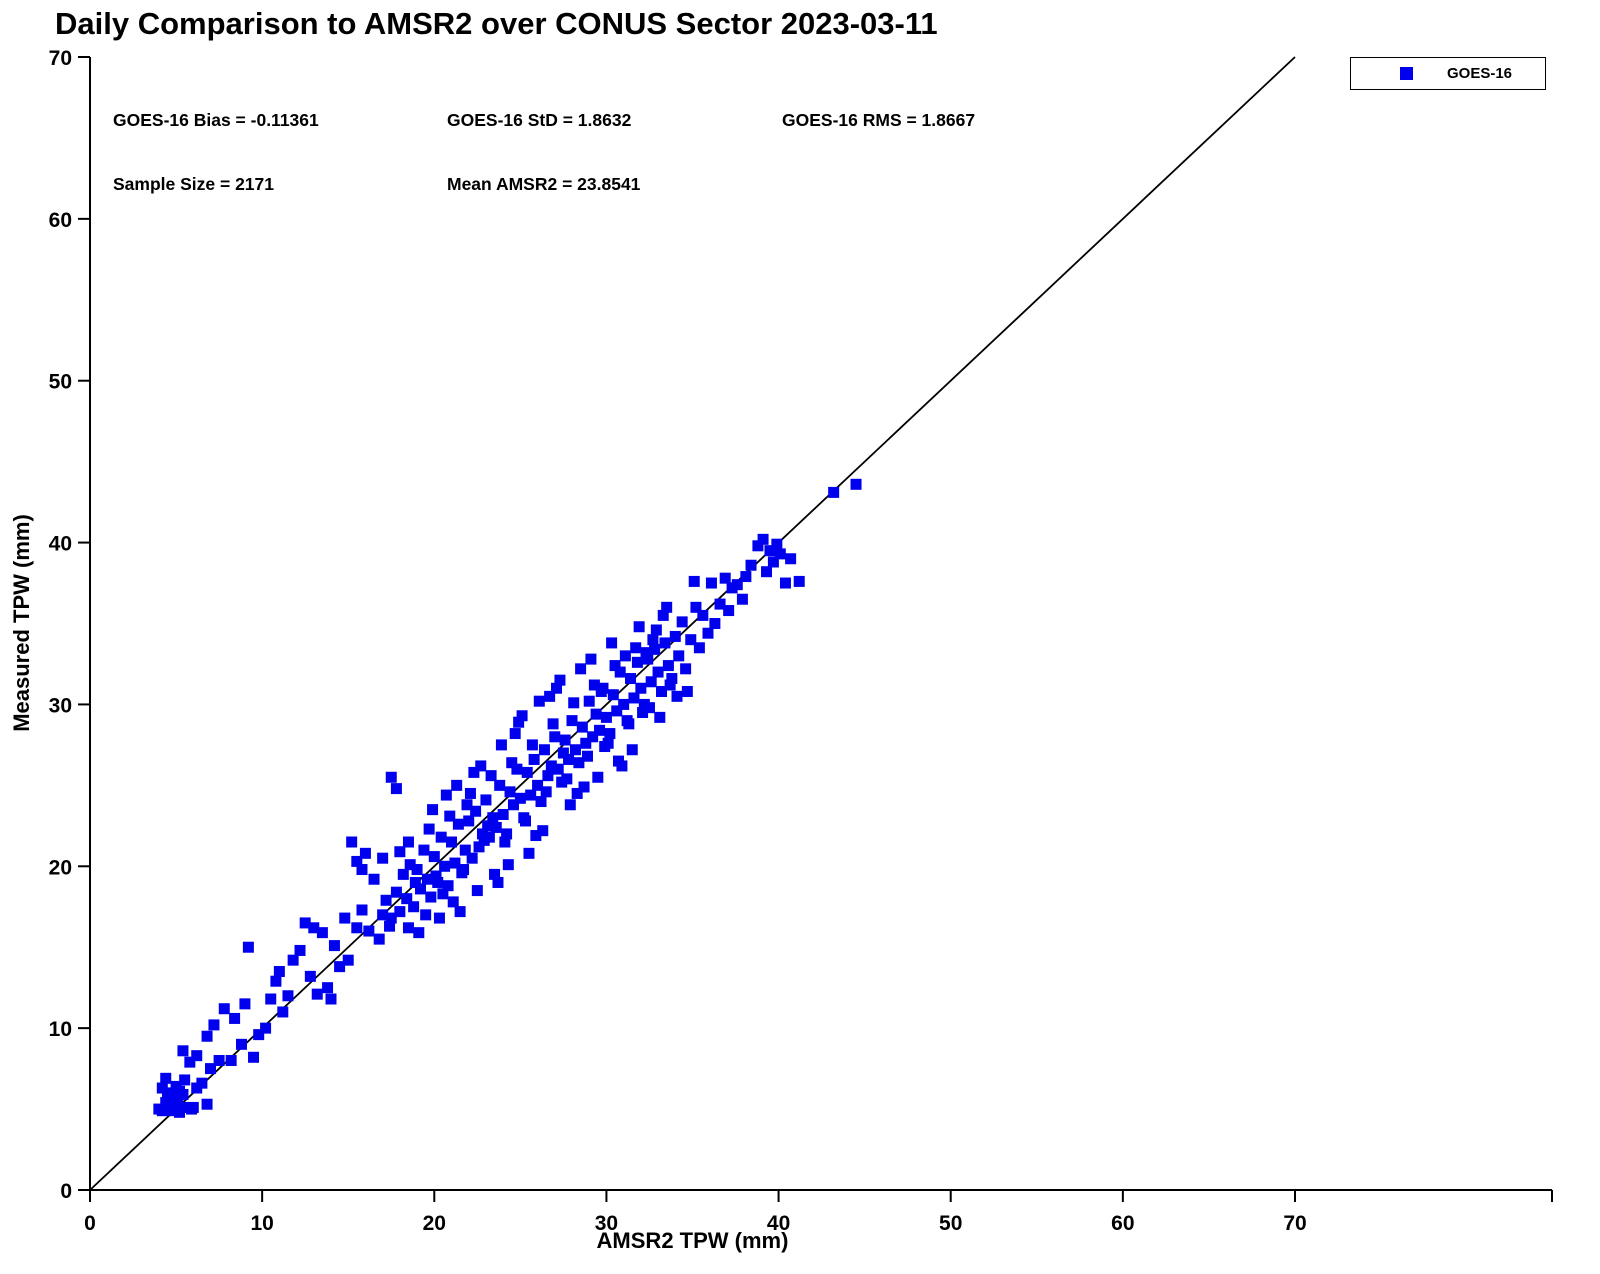 This screenshot has width=1600, height=1274. I want to click on y-tick-label: 70, so click(60, 58).